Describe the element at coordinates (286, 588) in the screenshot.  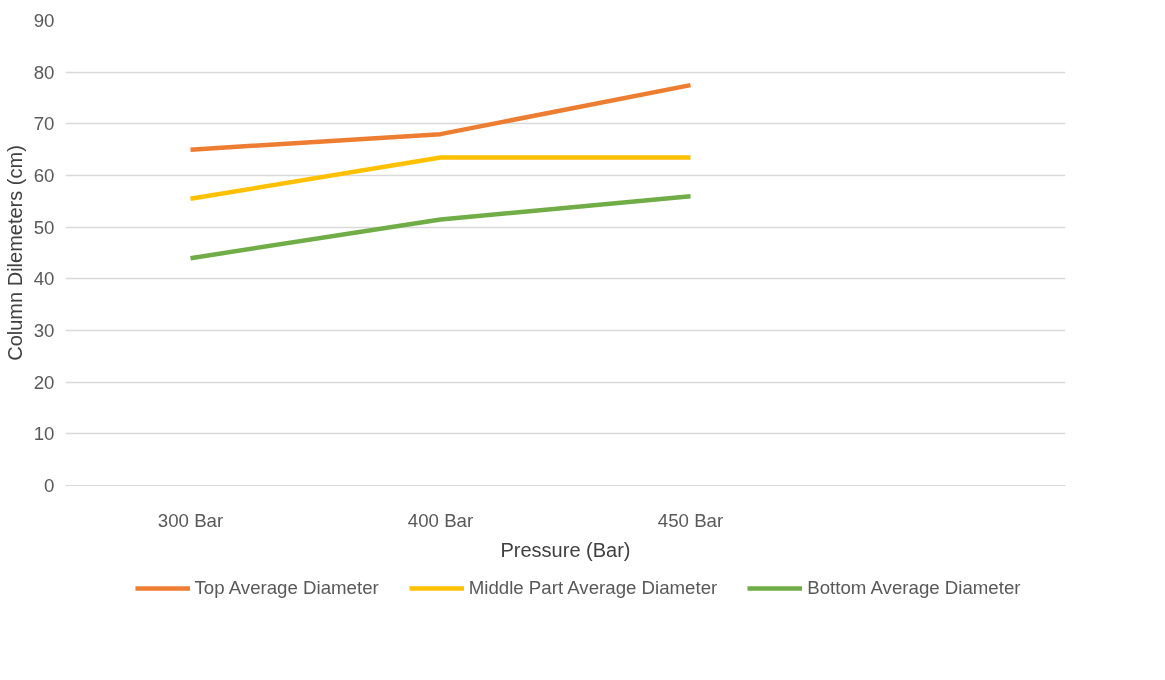
I see `legend-label: Top Average Diameter` at that location.